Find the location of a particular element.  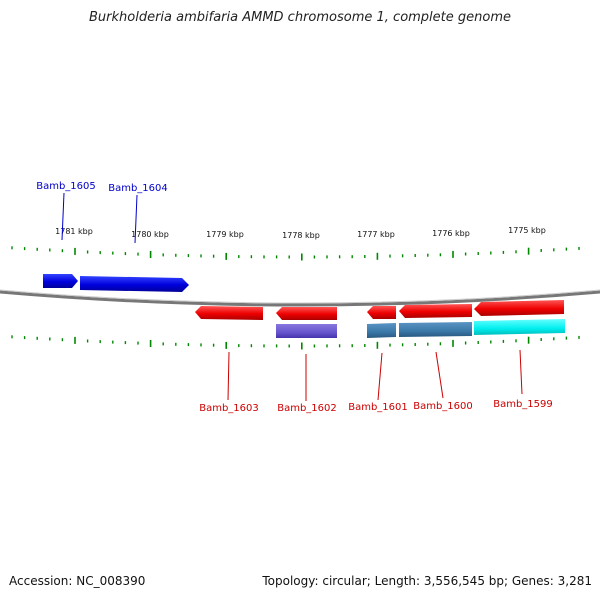

chromosome-backbone is located at coordinates (300, 298).